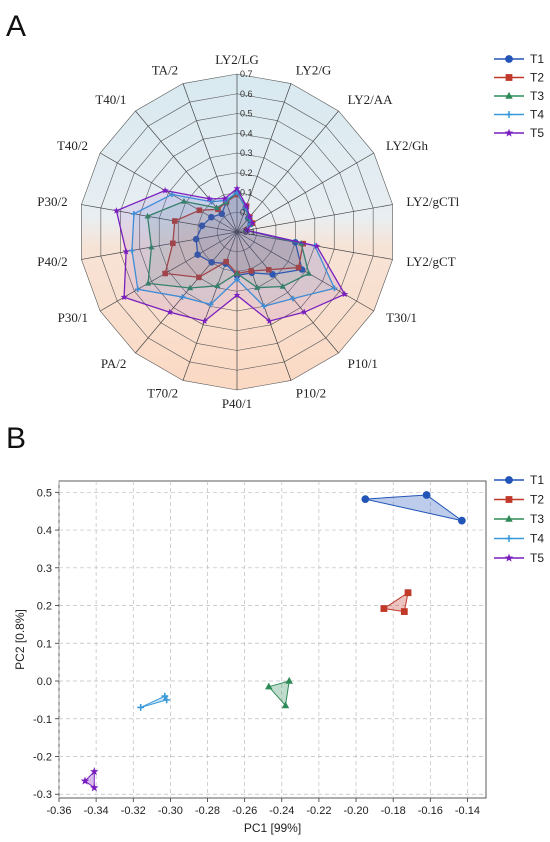  Describe the element at coordinates (537, 59) in the screenshot. I see `legend-label: T1` at that location.